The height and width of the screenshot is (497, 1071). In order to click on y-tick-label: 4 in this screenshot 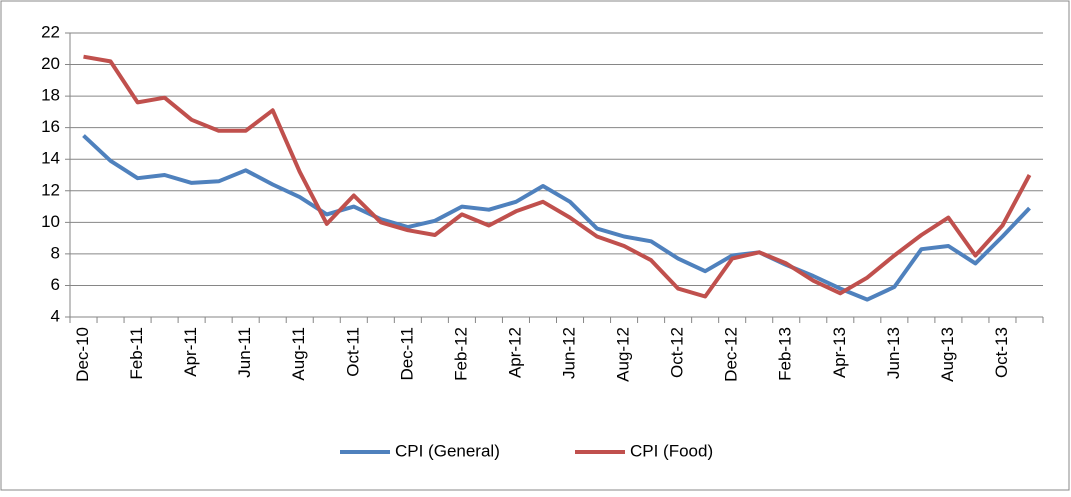, I will do `click(55, 315)`.